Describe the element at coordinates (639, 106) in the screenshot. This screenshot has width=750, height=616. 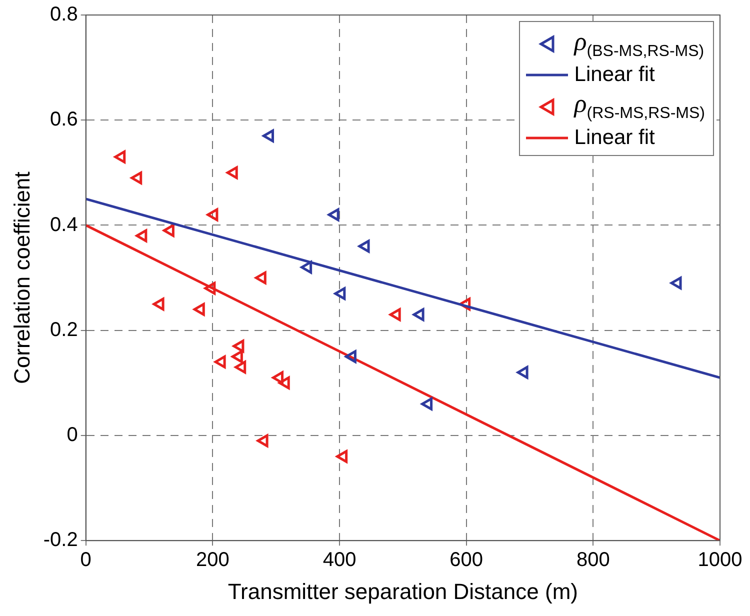
I see `legend-label: ρ$_{(RS-MS,RS-MS)}$` at that location.